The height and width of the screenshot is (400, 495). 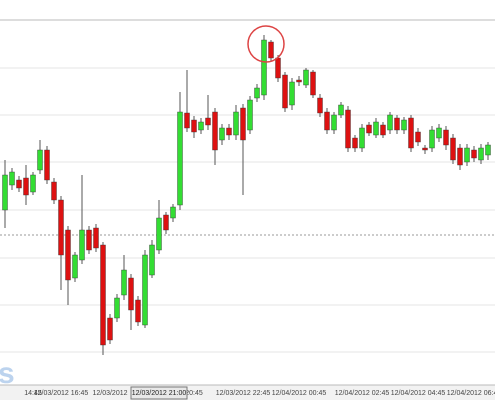 What do you see at coordinates (243, 393) in the screenshot?
I see `x-tick-label: 12/03/2012 22:45` at bounding box center [243, 393].